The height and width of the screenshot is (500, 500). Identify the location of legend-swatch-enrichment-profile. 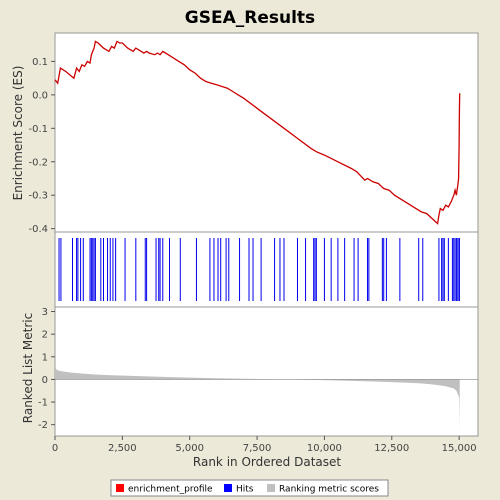
(120, 488).